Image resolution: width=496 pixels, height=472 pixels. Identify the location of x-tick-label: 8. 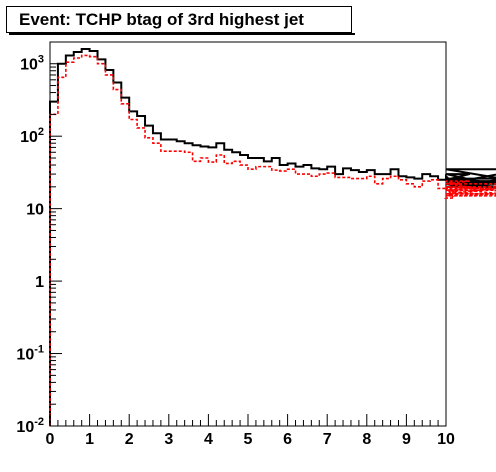
(366, 439).